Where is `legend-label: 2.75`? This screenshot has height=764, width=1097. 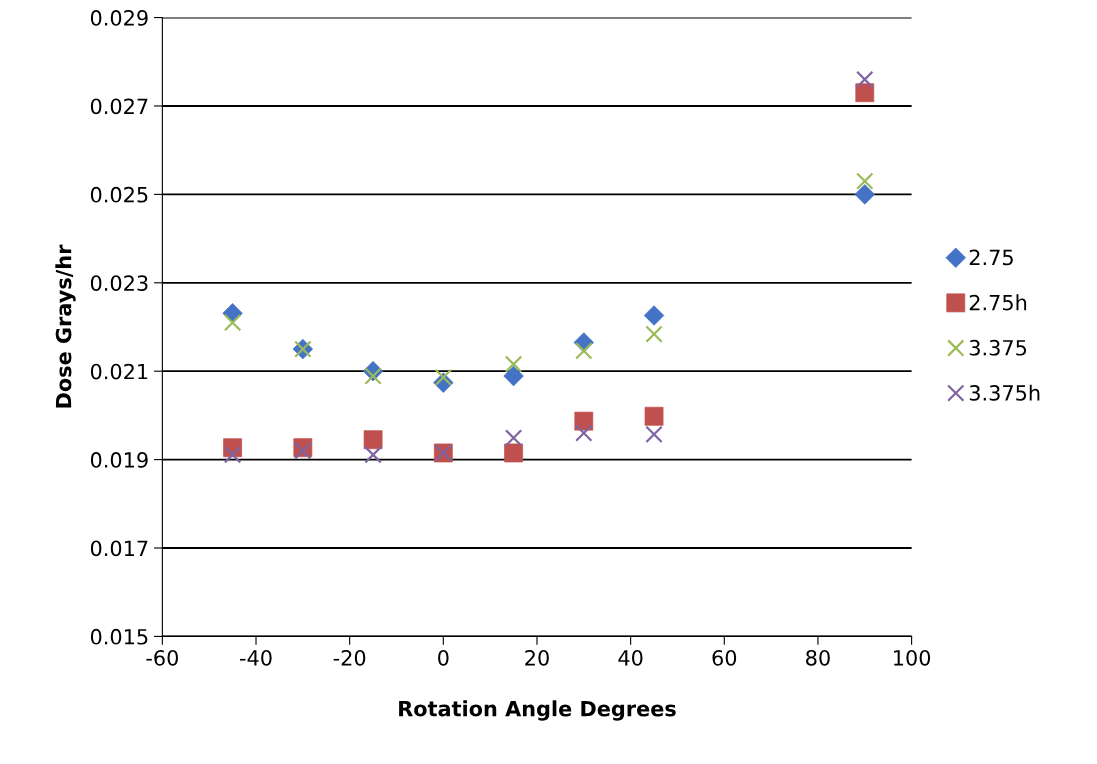
legend-label: 2.75 is located at coordinates (991, 257).